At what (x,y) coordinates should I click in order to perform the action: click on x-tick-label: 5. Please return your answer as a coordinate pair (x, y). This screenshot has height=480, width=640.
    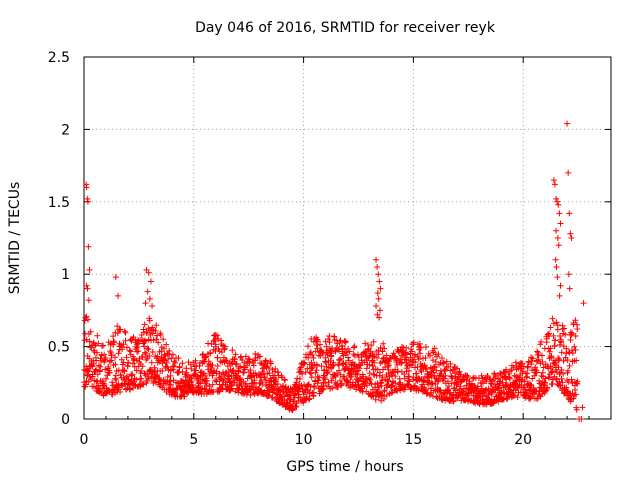
    Looking at the image, I should click on (193, 440).